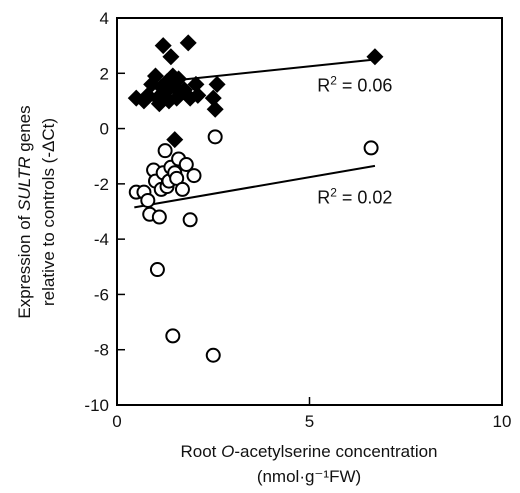 The height and width of the screenshot is (493, 520). I want to click on y-tick-label: 4, so click(104, 18).